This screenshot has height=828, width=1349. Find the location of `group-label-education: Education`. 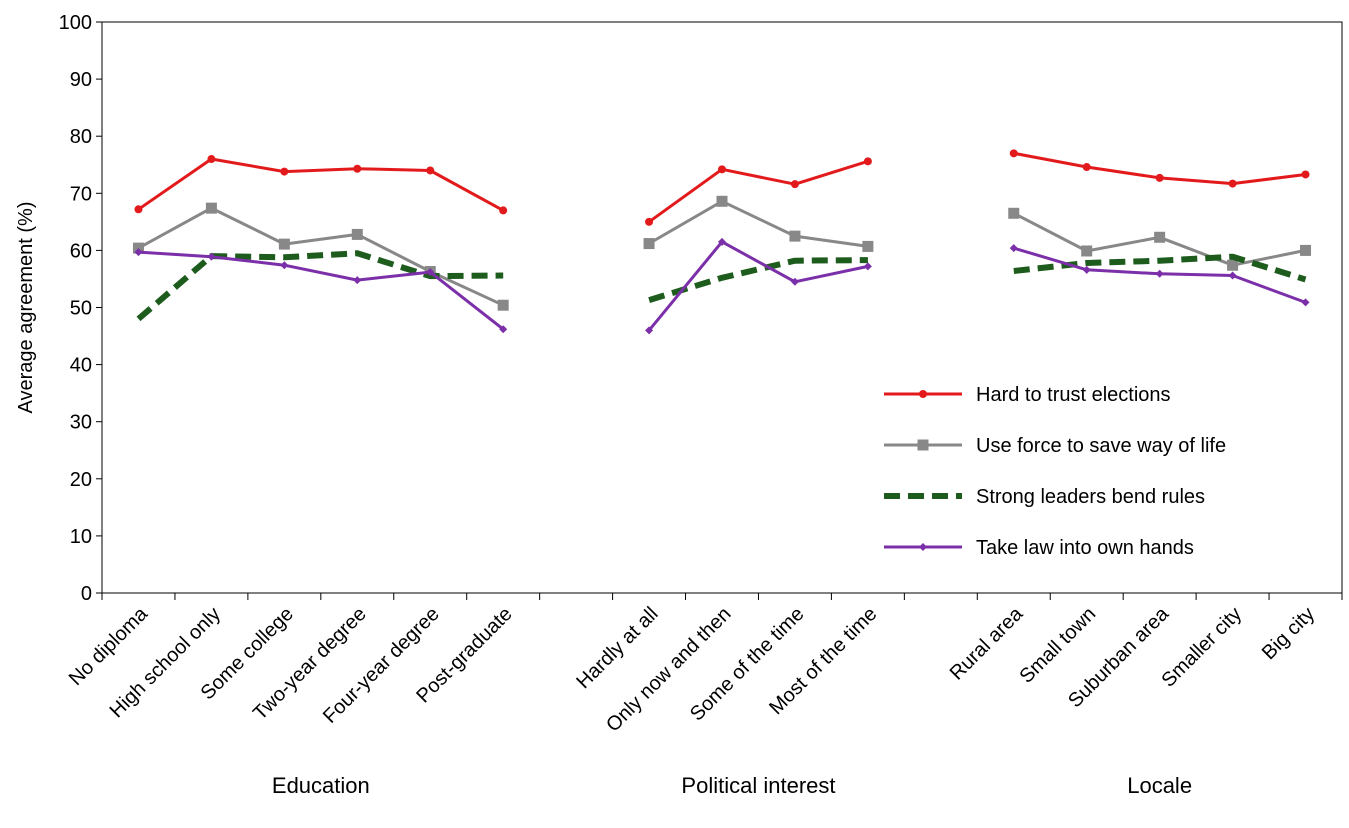

group-label-education: Education is located at coordinates (321, 785).